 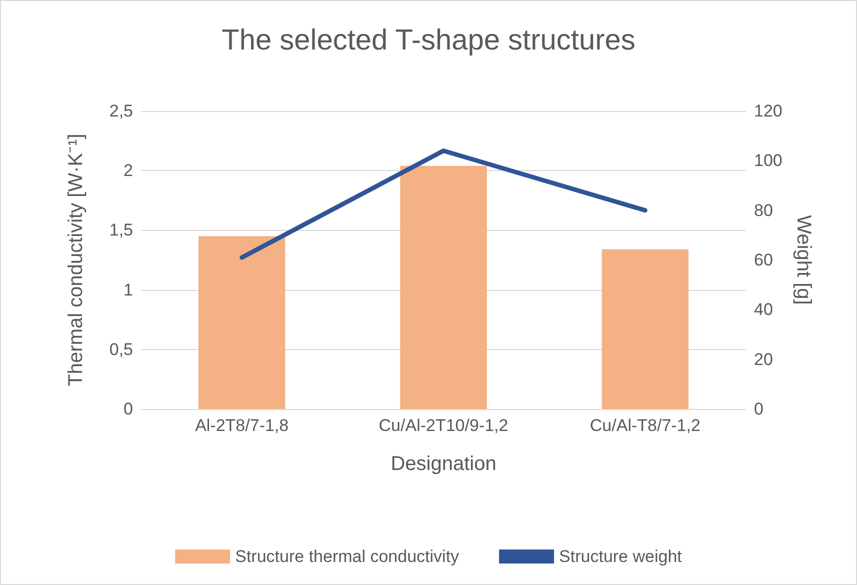 What do you see at coordinates (128, 290) in the screenshot?
I see `y-tick-label: 1` at bounding box center [128, 290].